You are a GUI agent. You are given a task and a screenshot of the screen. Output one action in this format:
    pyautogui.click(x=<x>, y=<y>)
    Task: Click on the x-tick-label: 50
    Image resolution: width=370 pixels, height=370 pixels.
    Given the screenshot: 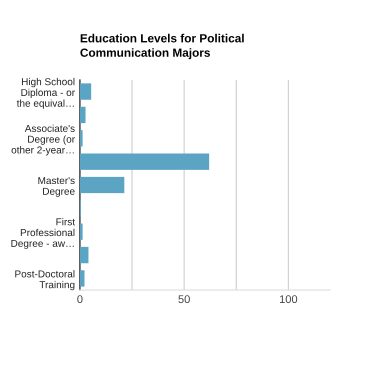 What is the action you would take?
    pyautogui.click(x=184, y=299)
    